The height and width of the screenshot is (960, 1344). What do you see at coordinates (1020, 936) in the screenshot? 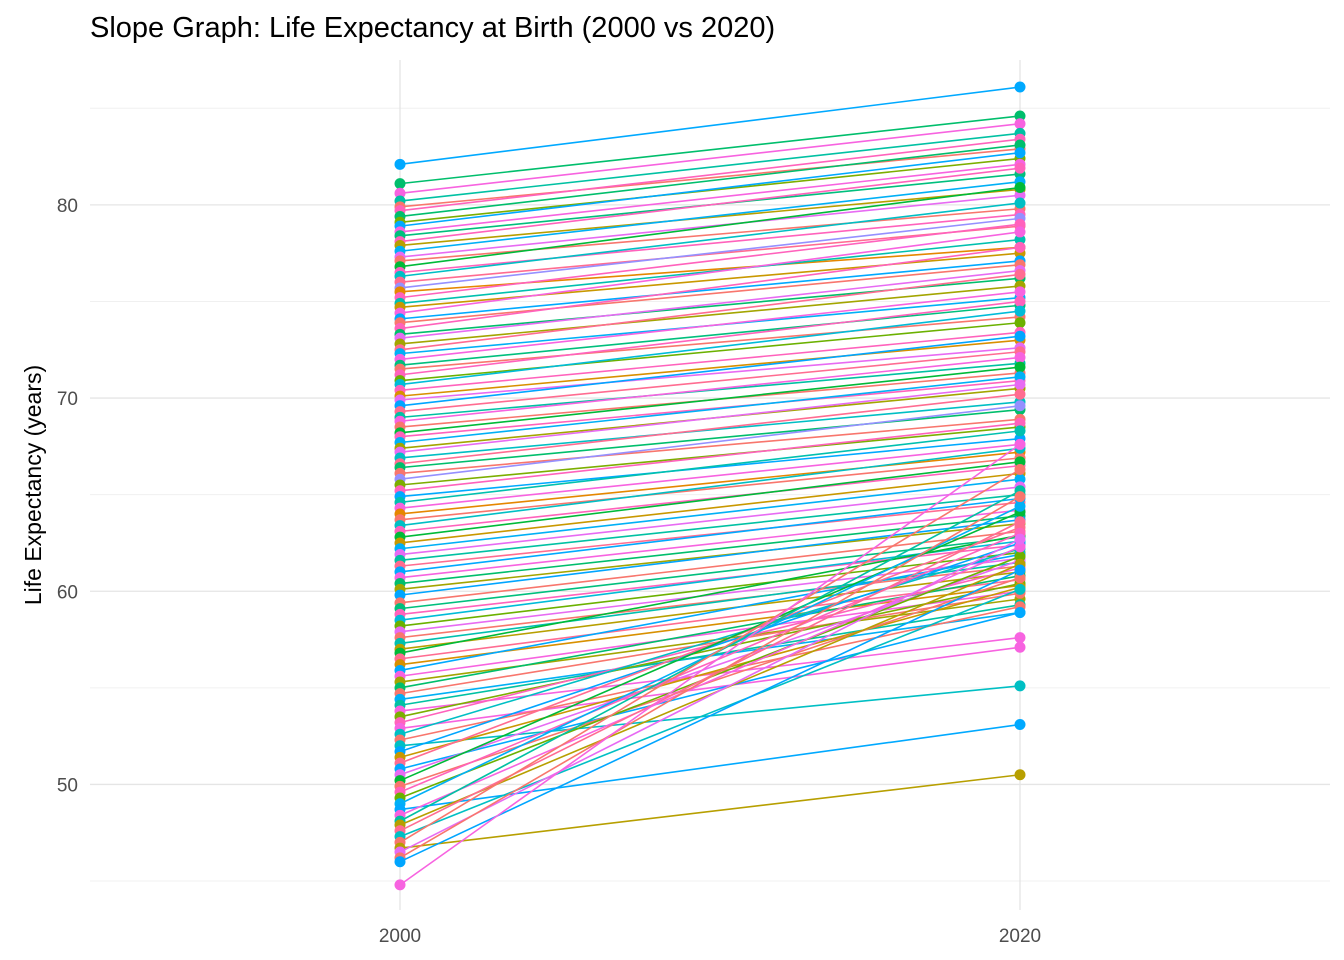
I see `x-tick-label: 2020` at bounding box center [1020, 936].